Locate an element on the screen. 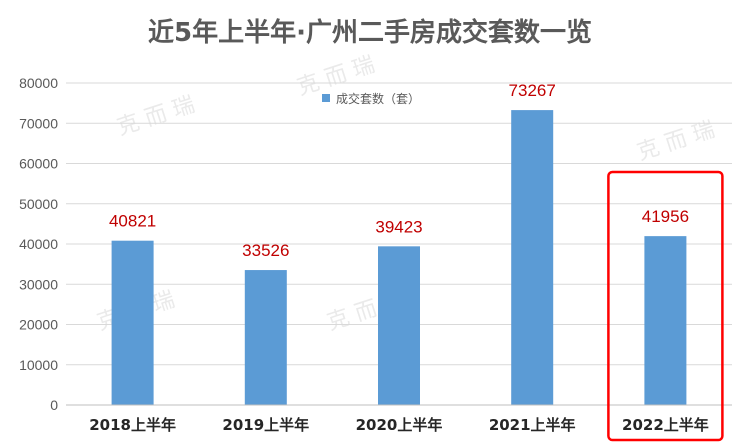 Image resolution: width=740 pixels, height=448 pixels. x-tick-label: 2022上半年 is located at coordinates (665, 425).